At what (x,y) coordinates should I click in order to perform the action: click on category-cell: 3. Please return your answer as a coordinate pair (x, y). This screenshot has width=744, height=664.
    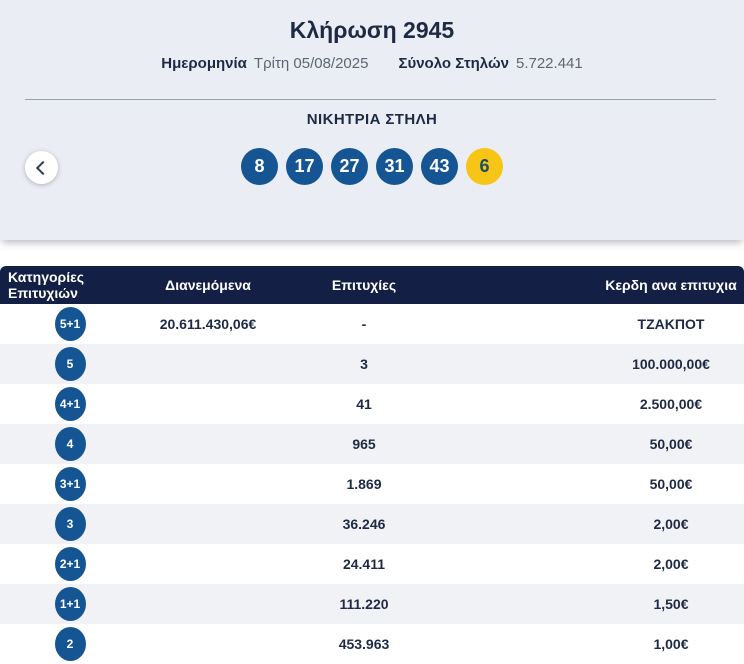
    Looking at the image, I should click on (70, 524).